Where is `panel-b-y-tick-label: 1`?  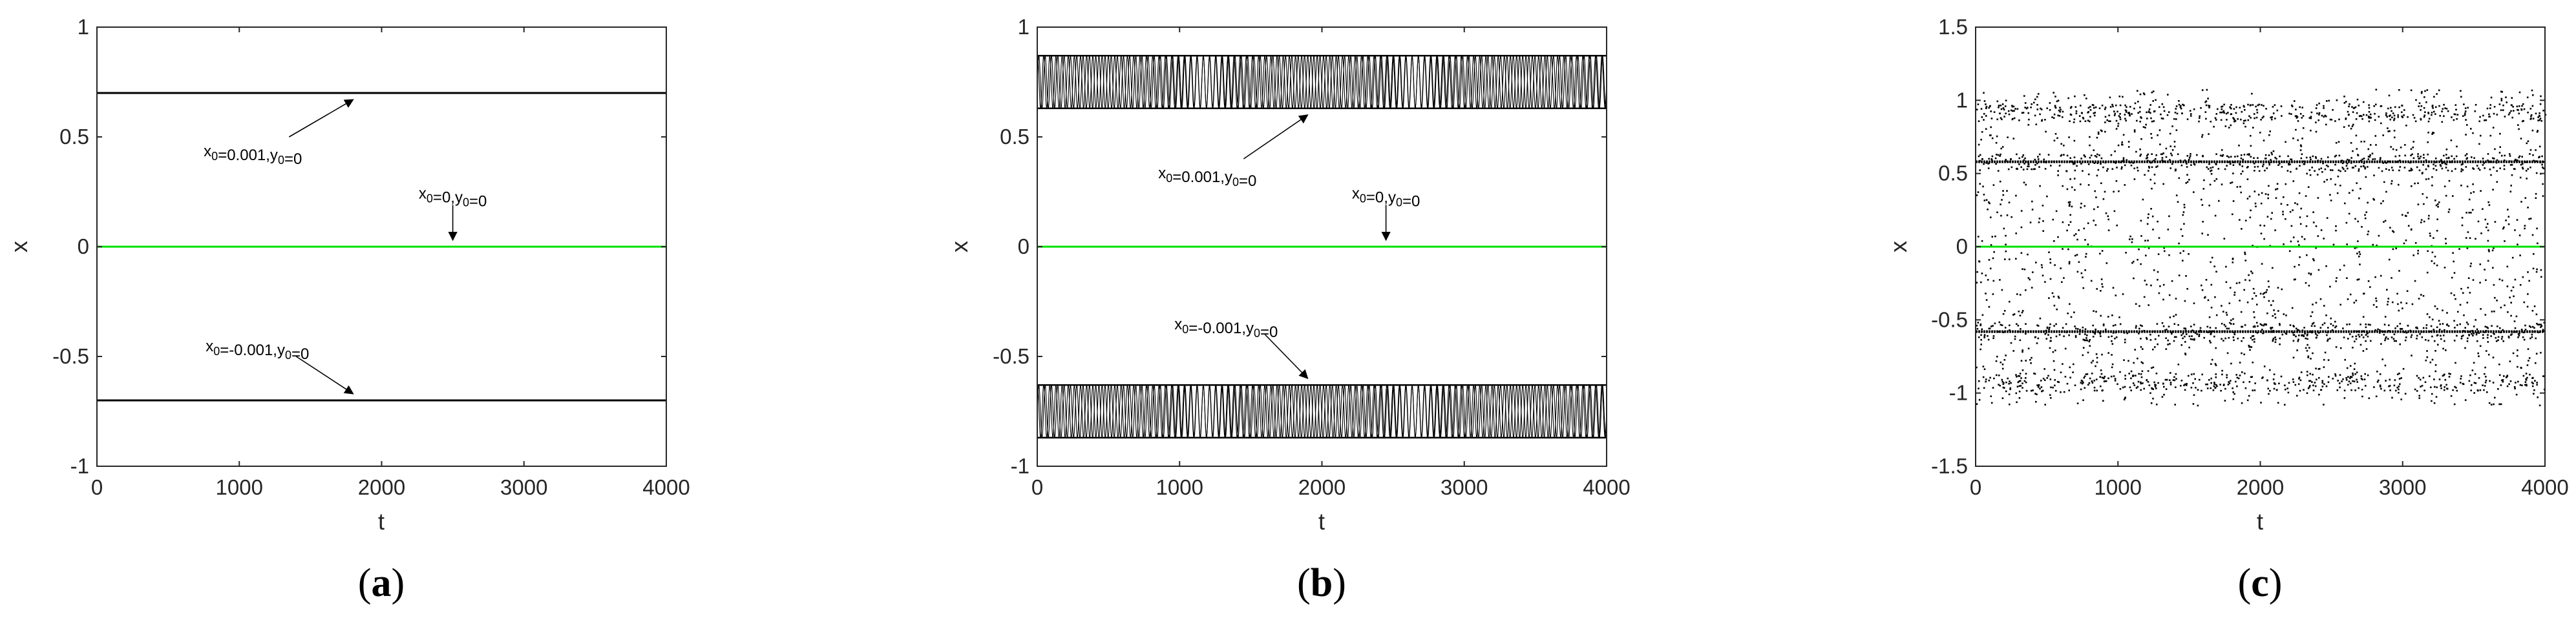
panel-b-y-tick-label: 1 is located at coordinates (1023, 27).